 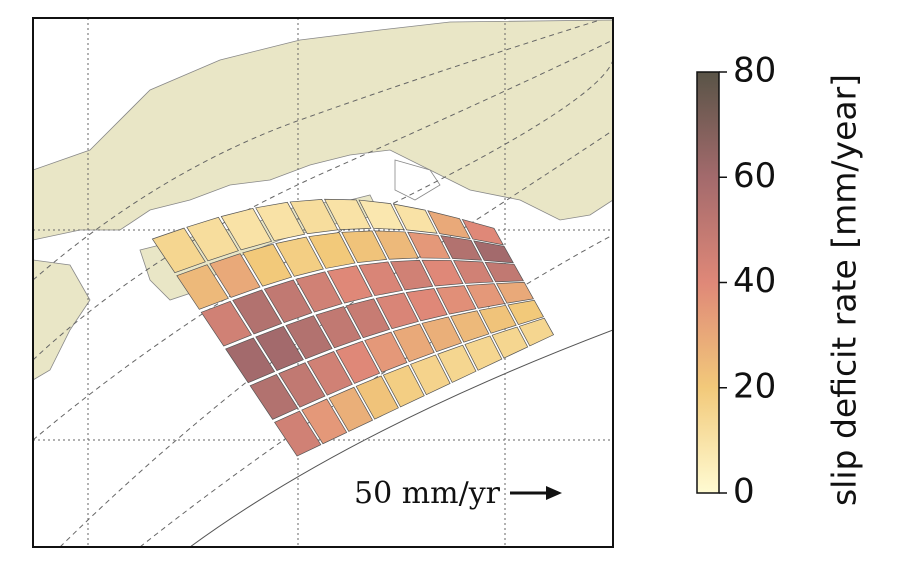 I want to click on colorbar-tick-label: 60, so click(x=754, y=176).